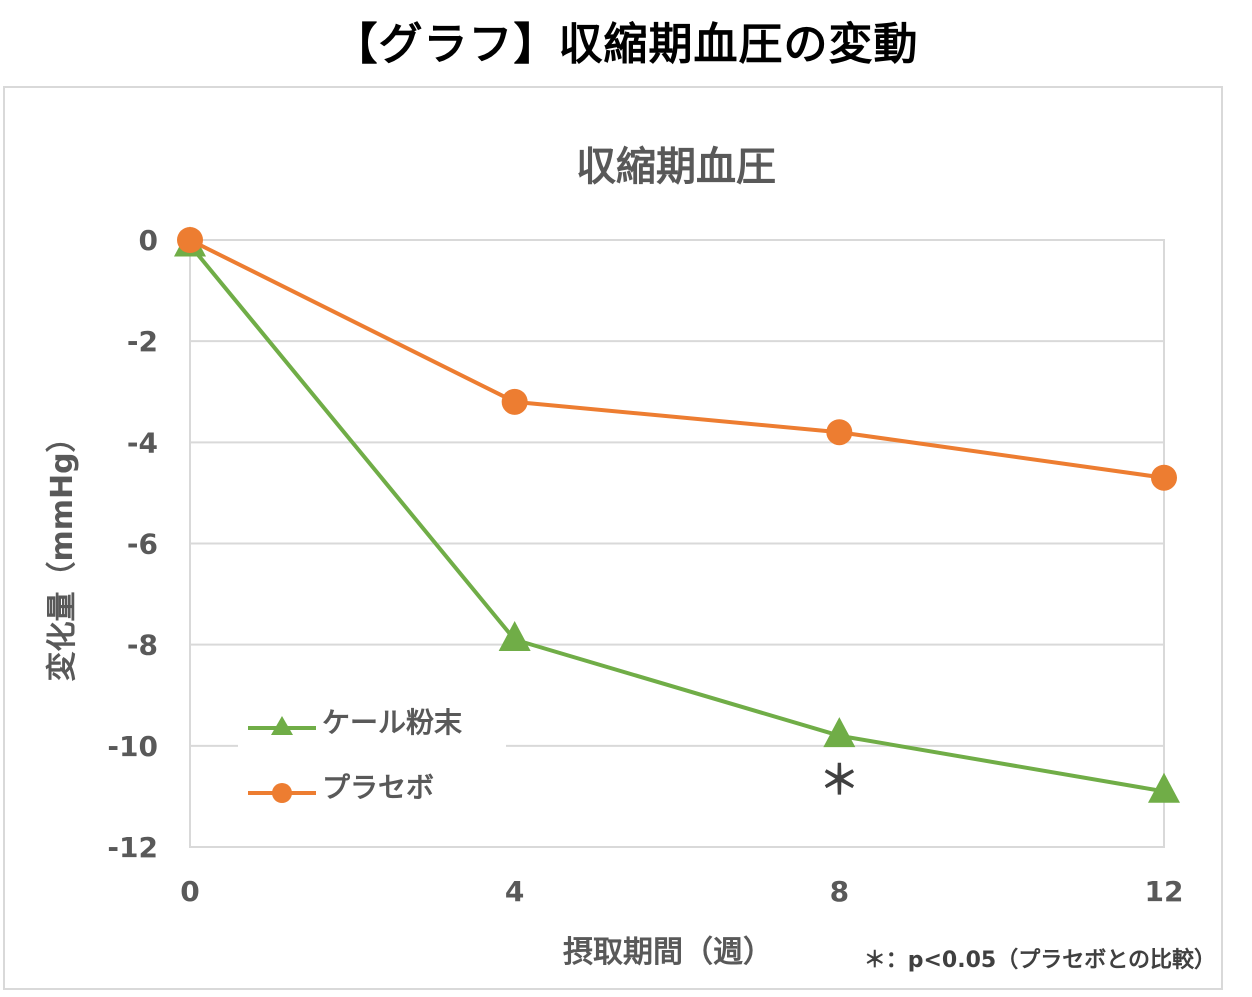  What do you see at coordinates (132, 847) in the screenshot?
I see `y-tick-label: -12` at bounding box center [132, 847].